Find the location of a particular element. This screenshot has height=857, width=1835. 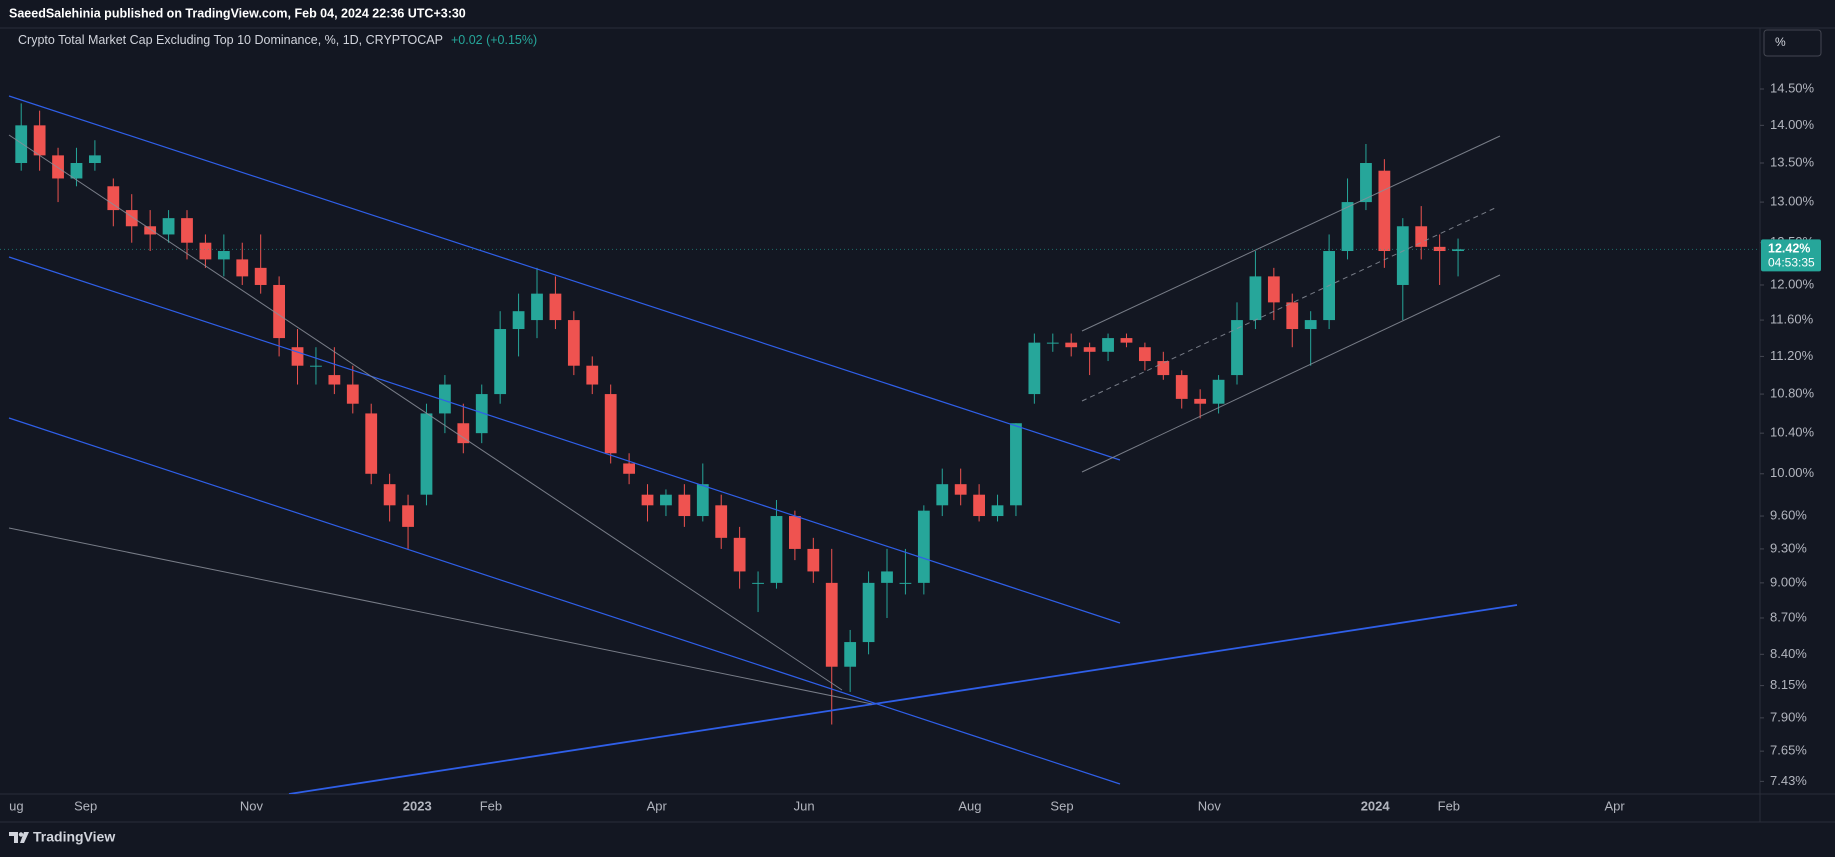

x-tick-label: Jun is located at coordinates (804, 805).